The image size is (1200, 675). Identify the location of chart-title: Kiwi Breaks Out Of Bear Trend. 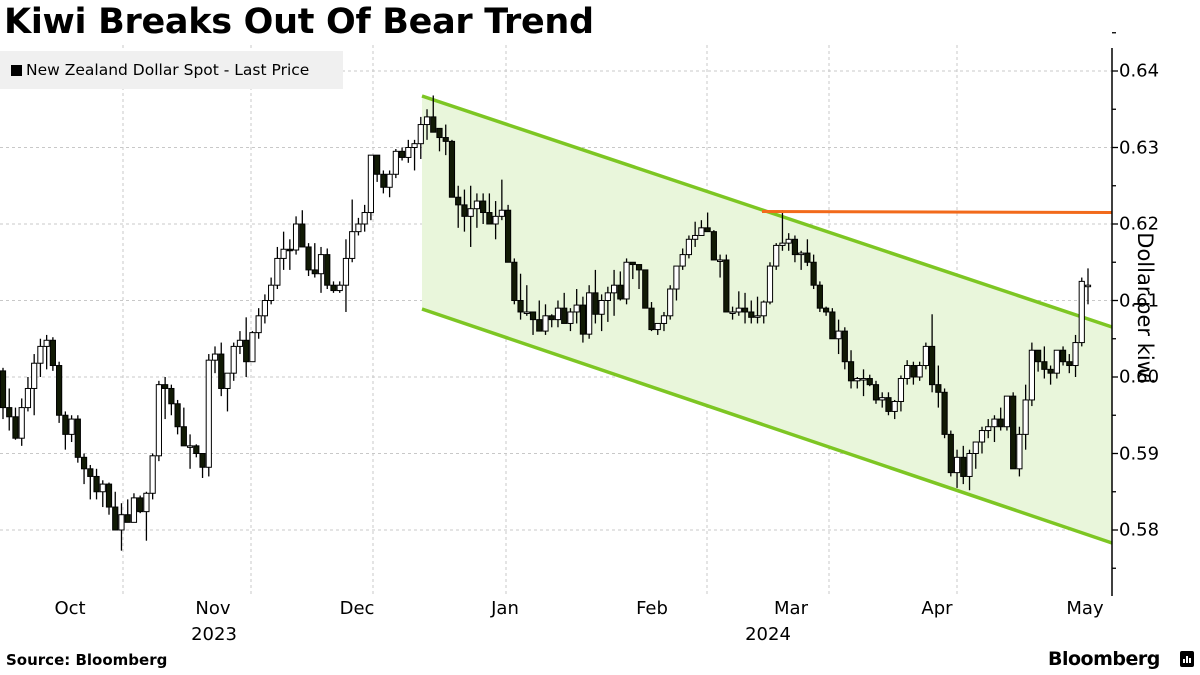
(299, 22).